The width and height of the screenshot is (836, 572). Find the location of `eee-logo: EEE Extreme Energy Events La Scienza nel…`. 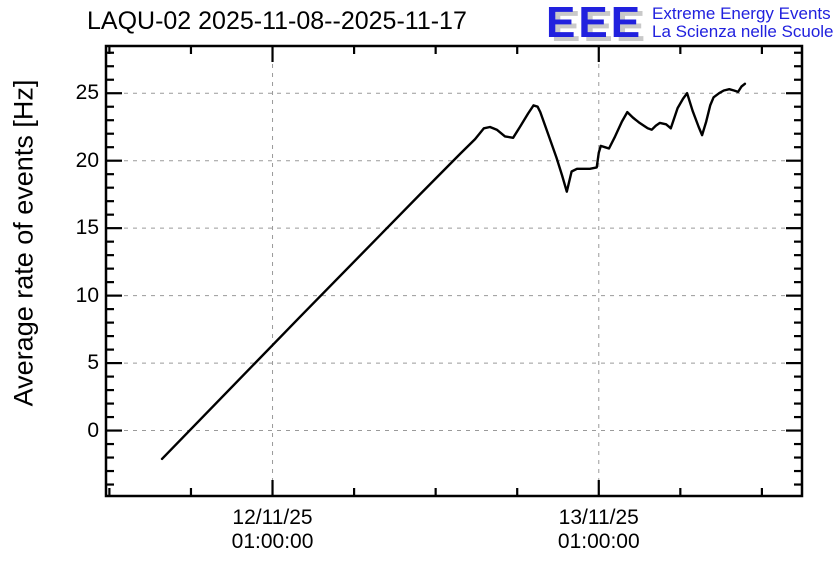

eee-logo: EEE Extreme Energy Events La Scienza nel… is located at coordinates (690, 23).